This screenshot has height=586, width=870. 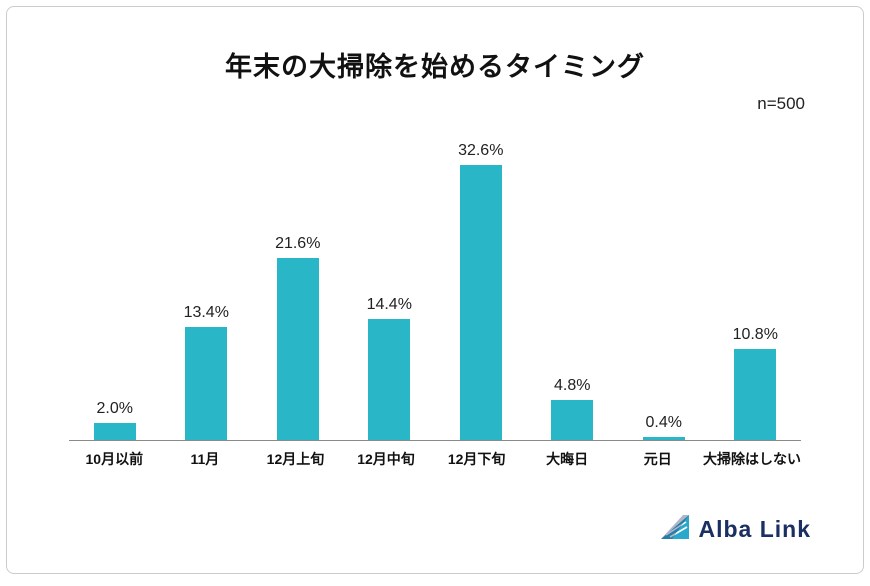 I want to click on bar-column: 14.4%, so click(x=390, y=289).